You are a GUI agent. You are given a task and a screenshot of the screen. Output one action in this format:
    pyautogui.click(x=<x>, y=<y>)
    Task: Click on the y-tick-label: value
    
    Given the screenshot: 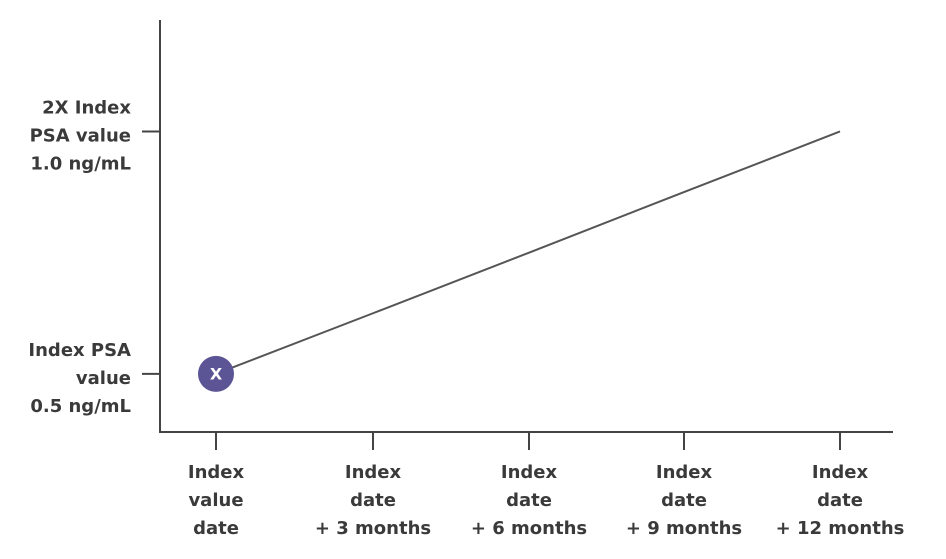 What is the action you would take?
    pyautogui.click(x=103, y=378)
    